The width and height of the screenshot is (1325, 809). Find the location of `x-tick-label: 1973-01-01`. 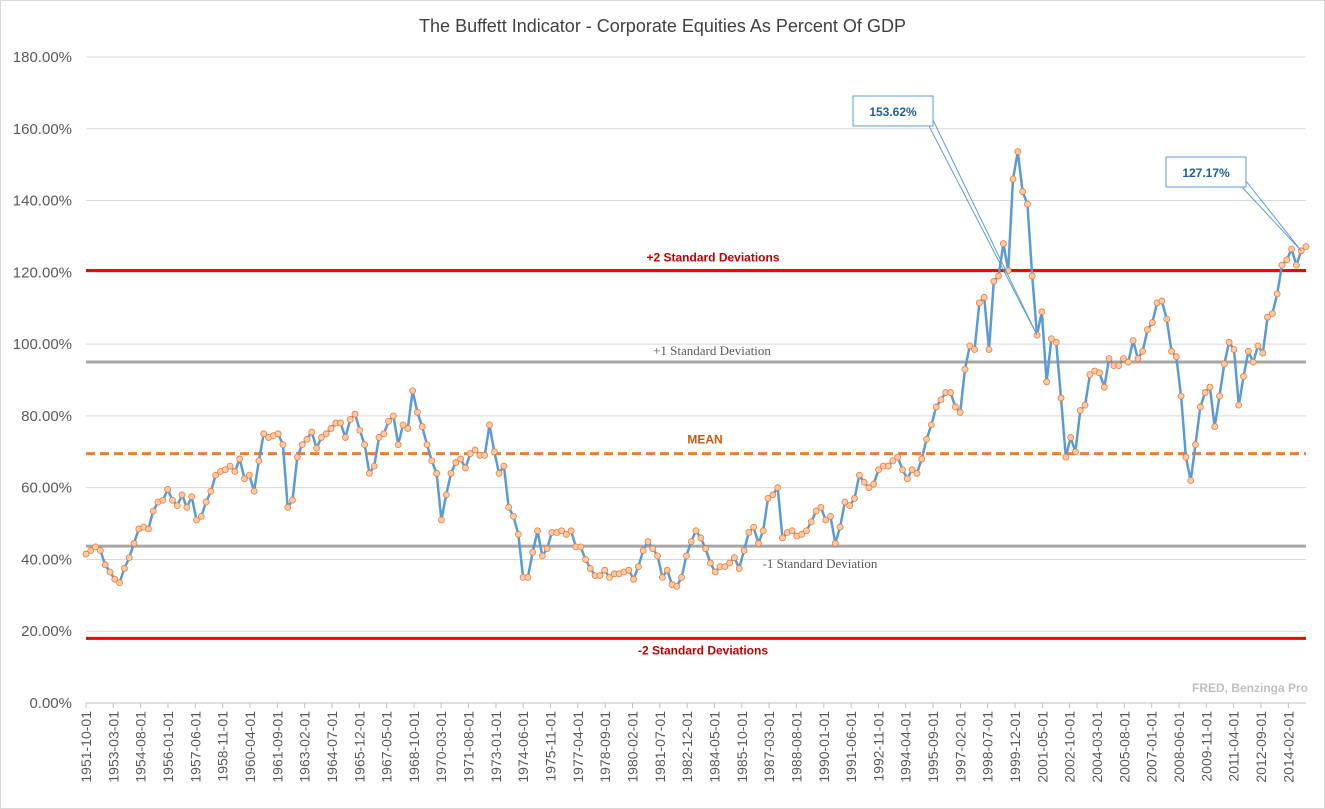

x-tick-label: 1973-01-01 is located at coordinates (496, 747).